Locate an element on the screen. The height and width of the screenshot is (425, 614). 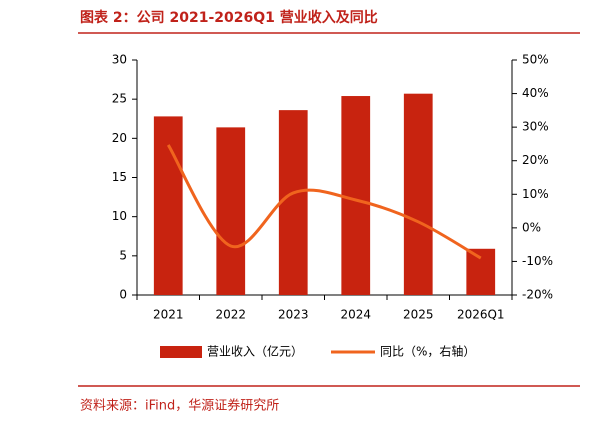
y2-tick-label: 10% is located at coordinates (535, 194).